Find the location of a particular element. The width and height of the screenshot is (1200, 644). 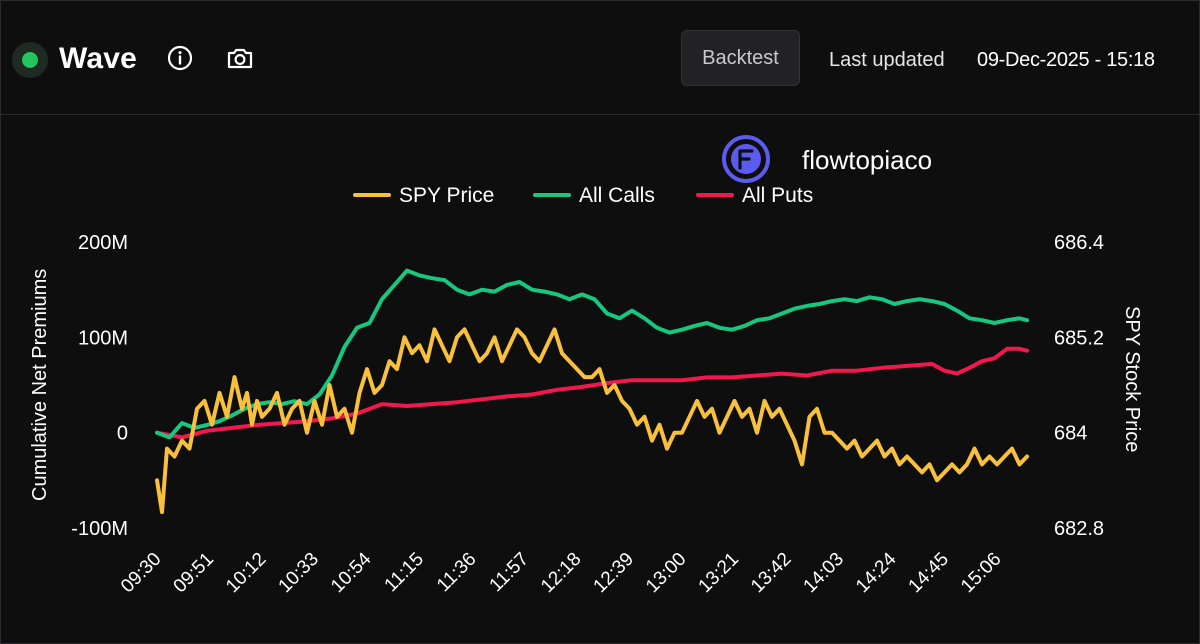

x-tick-label: 11:15 is located at coordinates (404, 572).